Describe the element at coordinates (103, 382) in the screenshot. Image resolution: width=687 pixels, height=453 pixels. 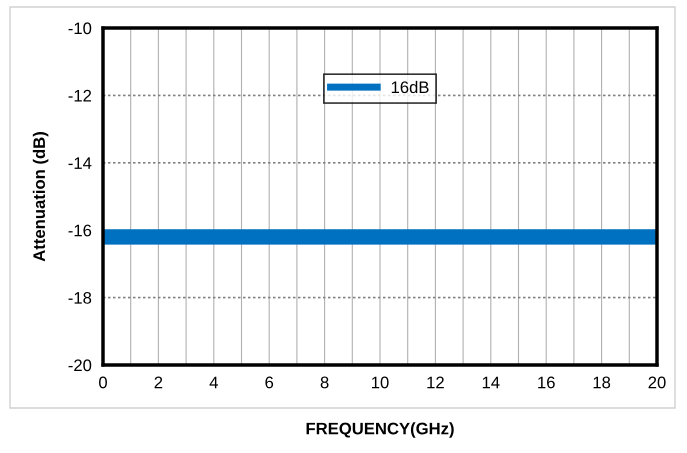
I see `x-tick-label: 0` at that location.